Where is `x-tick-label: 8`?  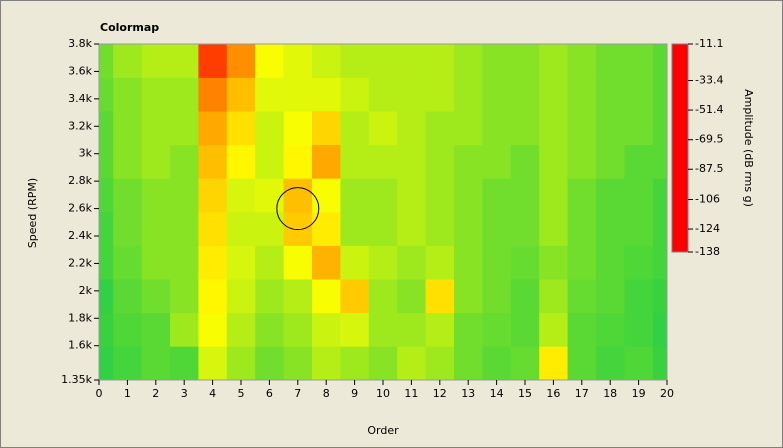 x-tick-label: 8 is located at coordinates (326, 393).